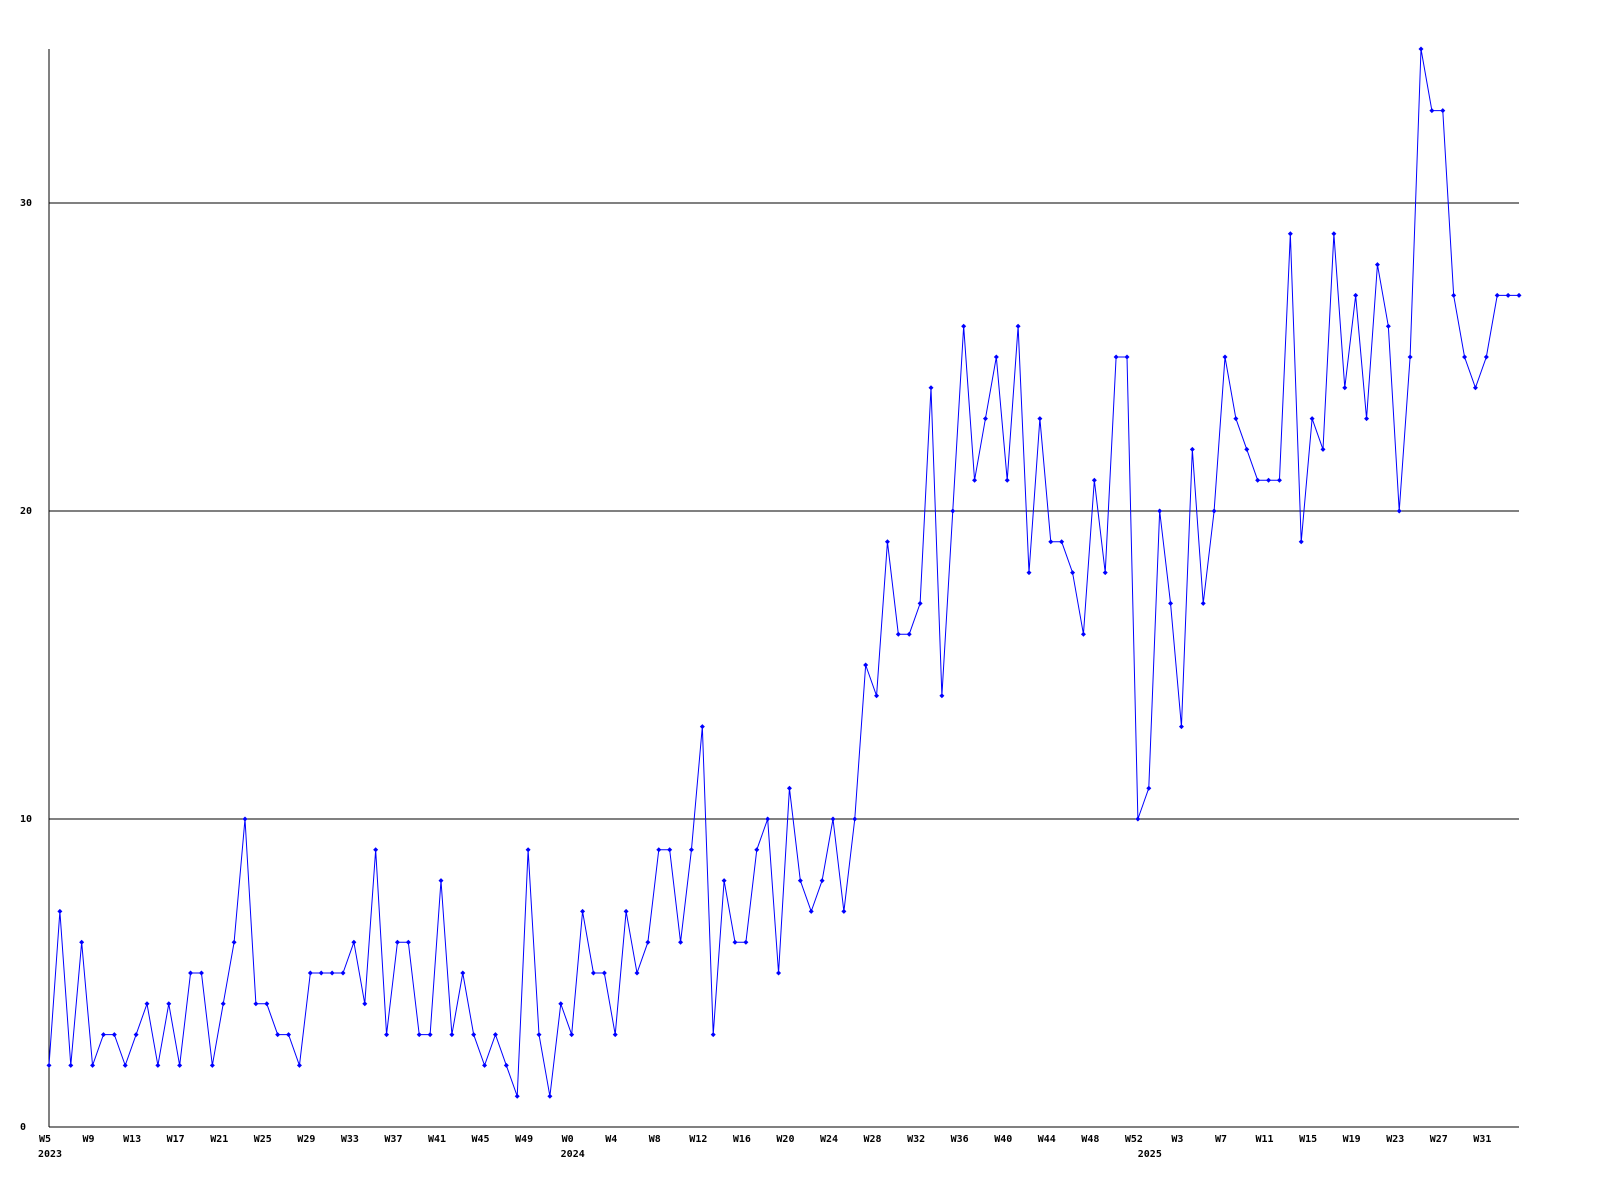 The height and width of the screenshot is (1200, 1600). Describe the element at coordinates (132, 1139) in the screenshot. I see `x-tick-label: W13` at that location.